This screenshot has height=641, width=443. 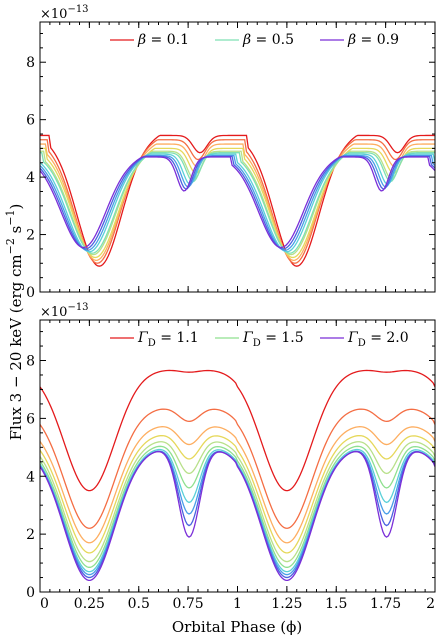 What do you see at coordinates (273, 339) in the screenshot?
I see `bottom-legend-label-2: ΓD = 1.5` at bounding box center [273, 339].